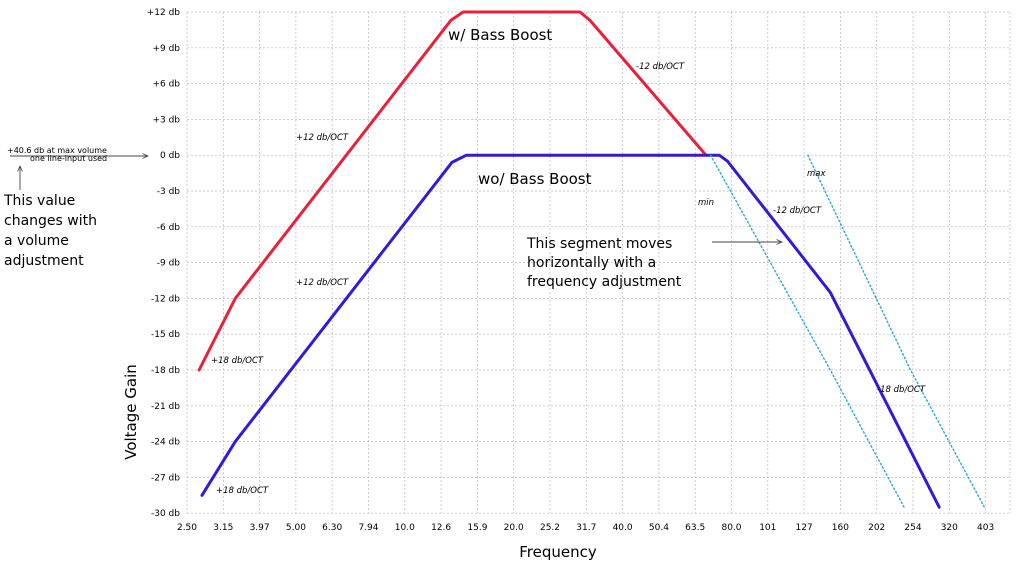  I want to click on volume-note-line: changes with, so click(50, 221).